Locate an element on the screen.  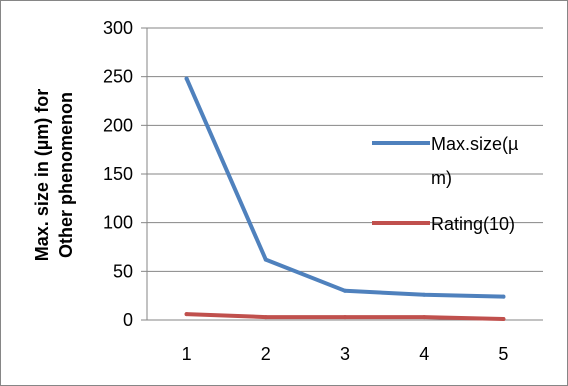
legend-label-0-line-2: m) is located at coordinates (441, 178).